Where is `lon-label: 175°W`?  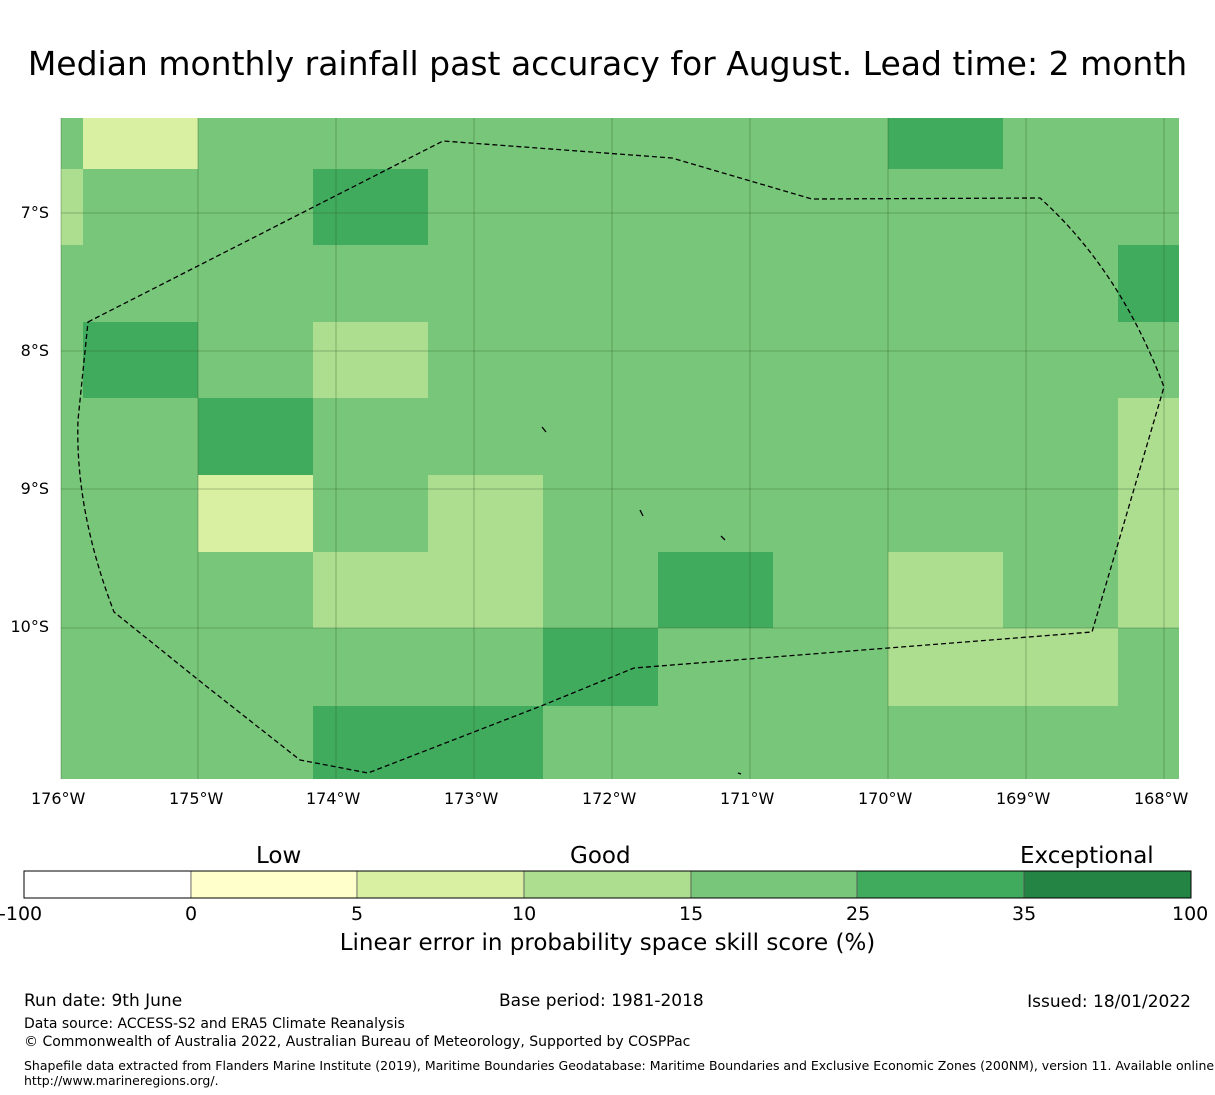
lon-label: 175°W is located at coordinates (196, 798).